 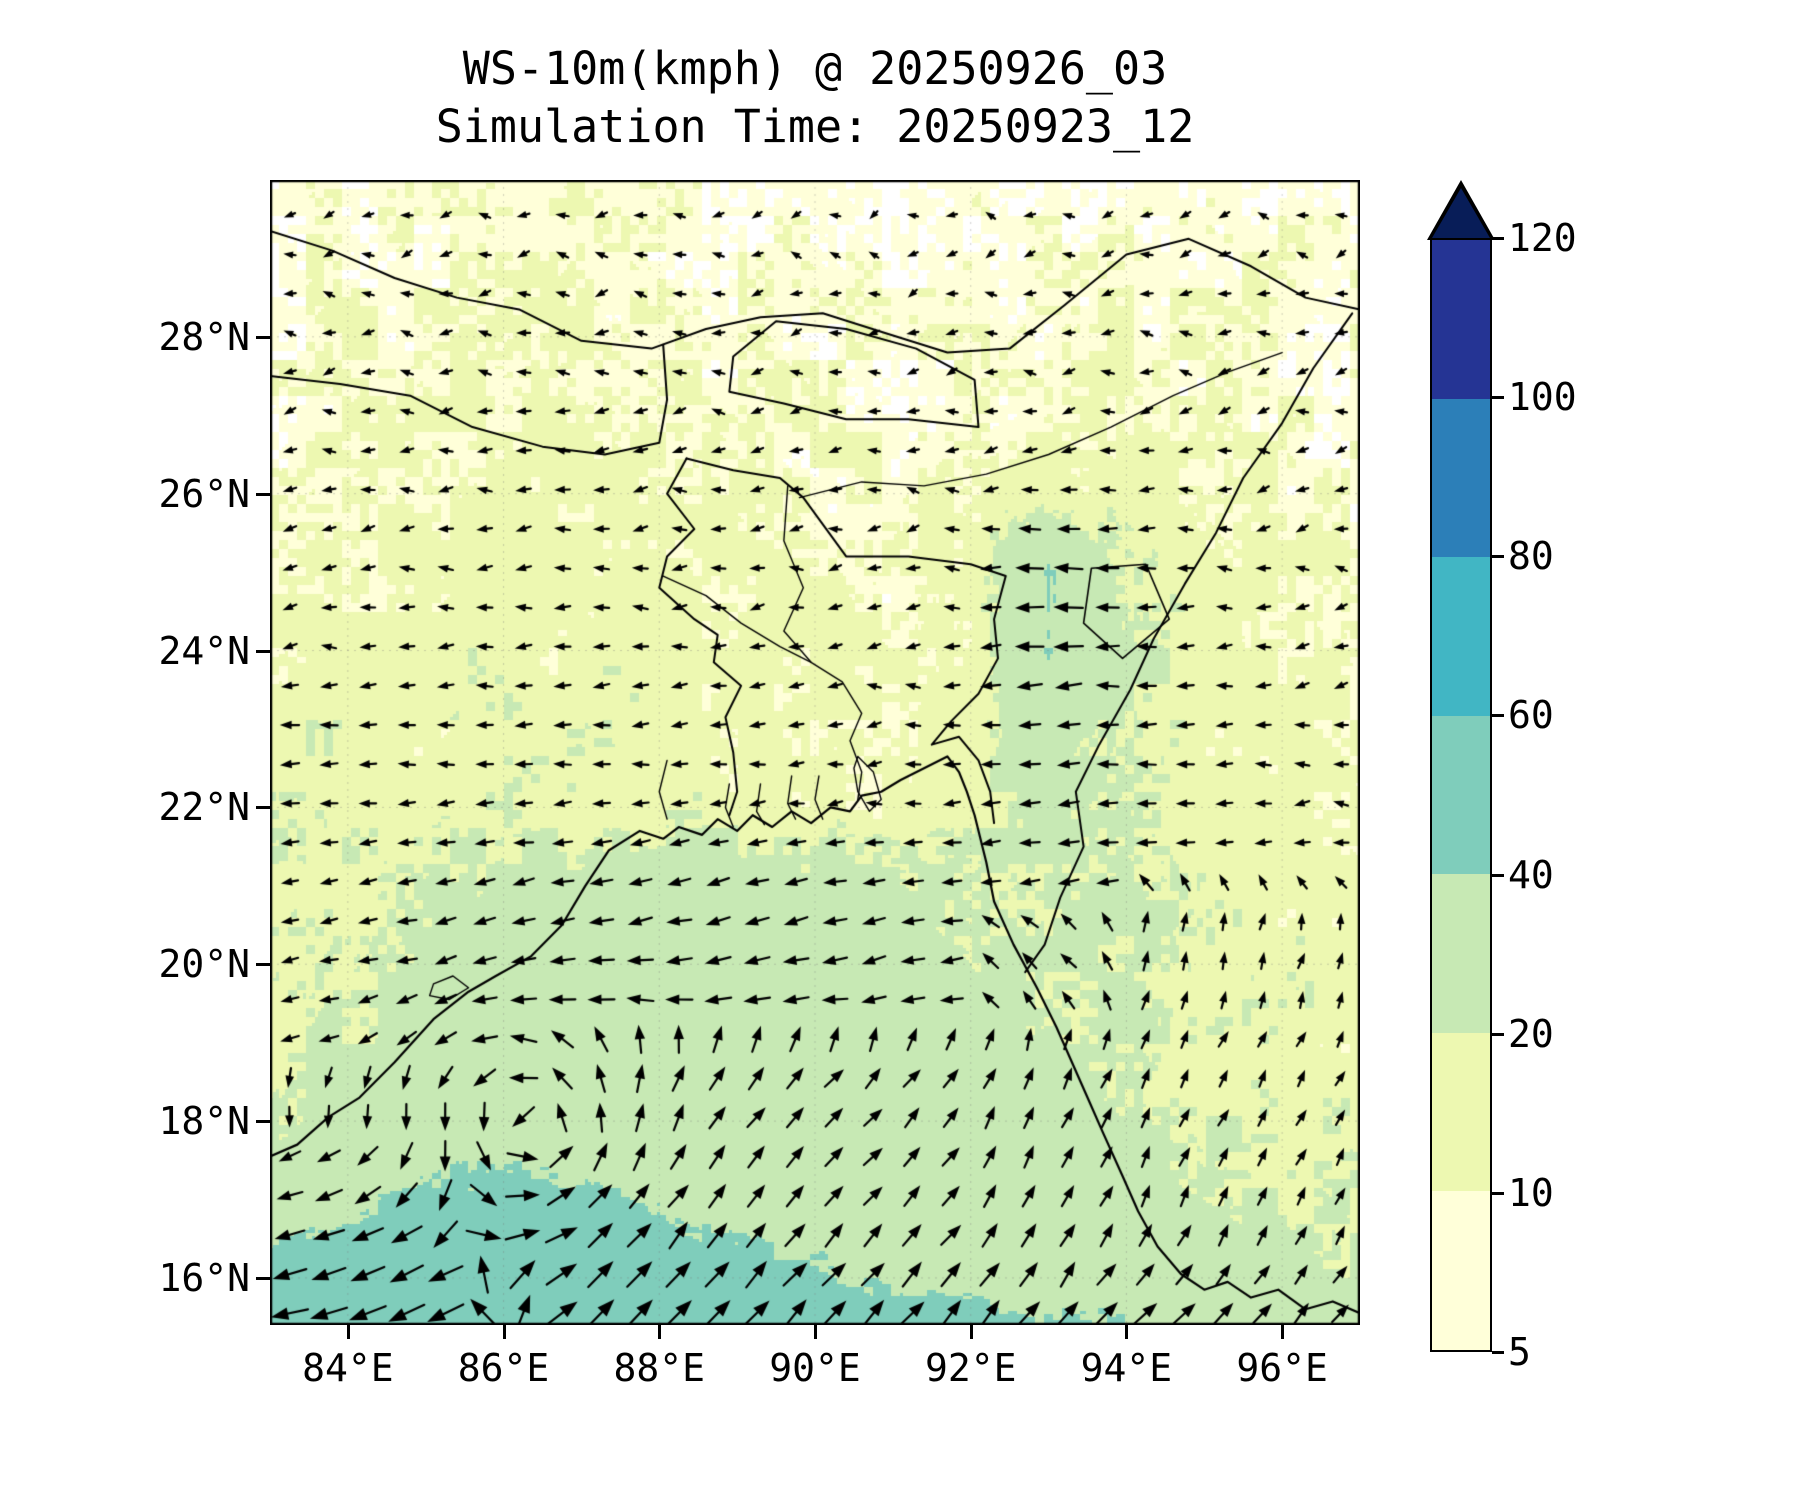 What do you see at coordinates (1461, 213) in the screenshot?
I see `colorbar-extend-triangle` at bounding box center [1461, 213].